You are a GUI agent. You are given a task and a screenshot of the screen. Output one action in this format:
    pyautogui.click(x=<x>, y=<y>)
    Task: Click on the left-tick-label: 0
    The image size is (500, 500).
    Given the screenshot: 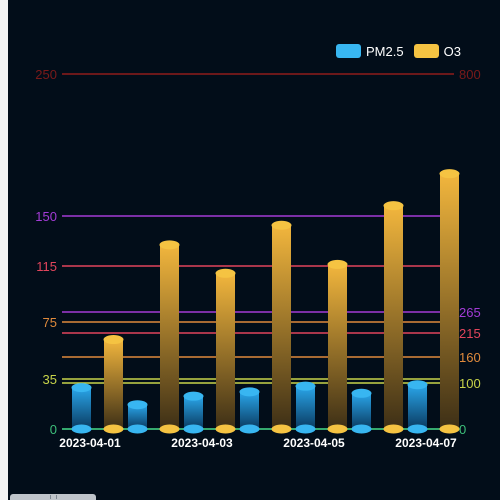 What is the action you would take?
    pyautogui.click(x=53, y=429)
    